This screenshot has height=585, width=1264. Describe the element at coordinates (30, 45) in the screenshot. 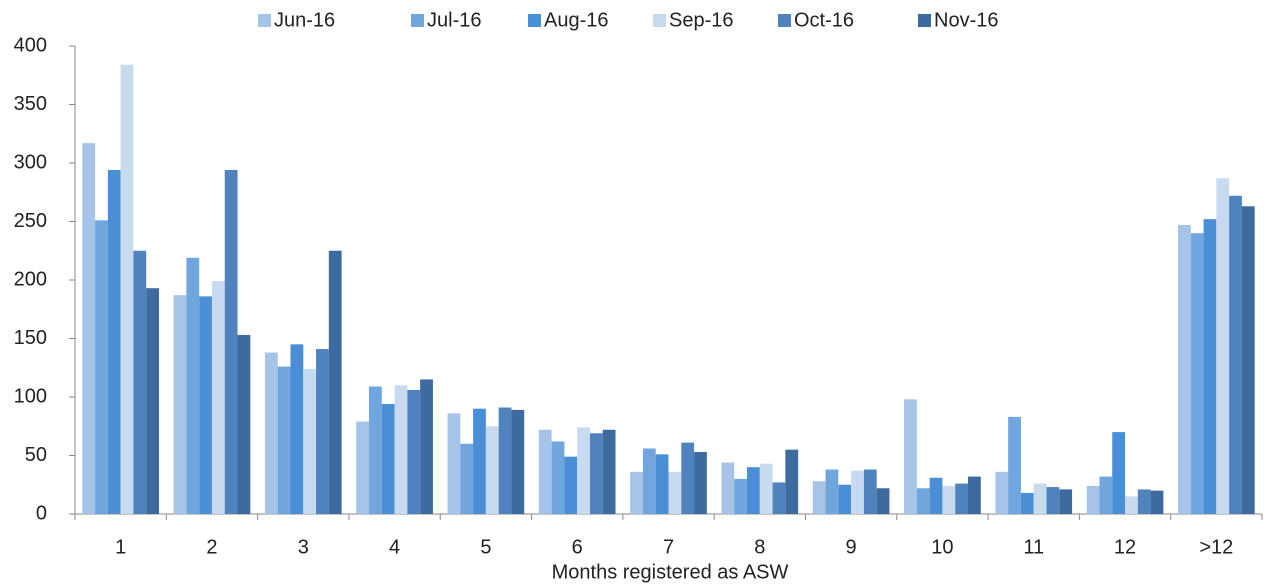

I see `y-tick-label: 400` at that location.